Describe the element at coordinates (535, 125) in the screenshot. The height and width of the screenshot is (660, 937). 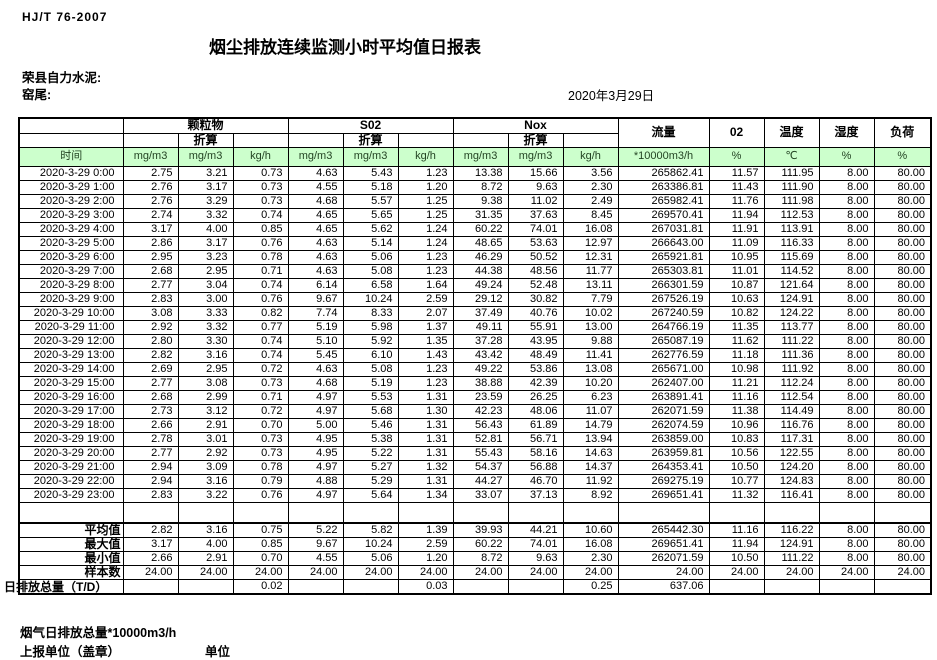
I see `header-group-nox: Nox` at that location.